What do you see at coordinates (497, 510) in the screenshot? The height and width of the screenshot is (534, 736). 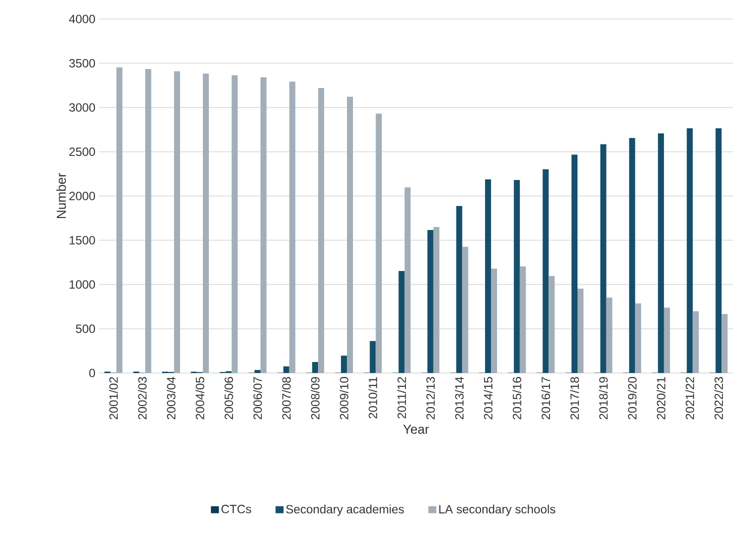 I see `legend-label: LA secondary schools` at bounding box center [497, 510].